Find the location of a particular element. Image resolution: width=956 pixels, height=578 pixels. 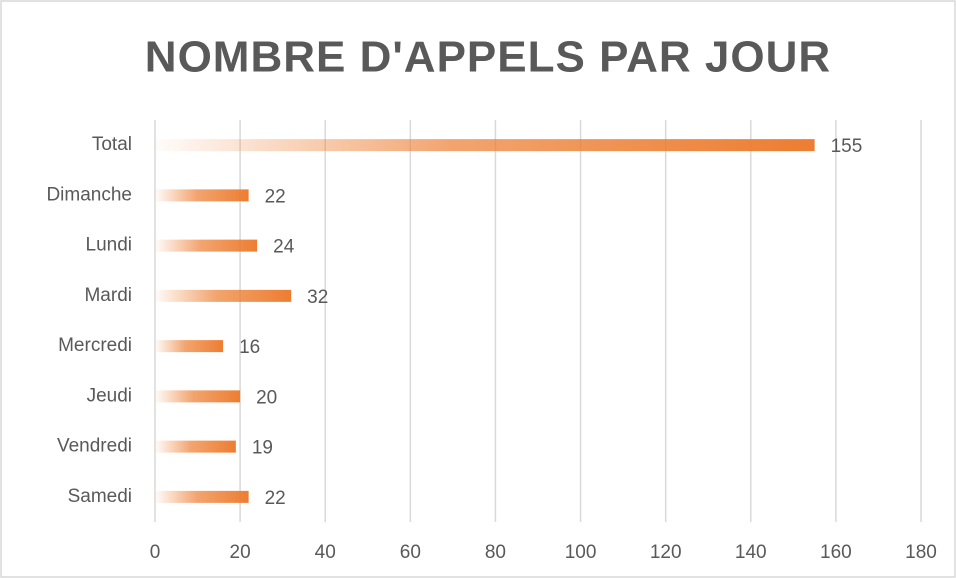

y-tick-label: Vendredi is located at coordinates (94, 446).